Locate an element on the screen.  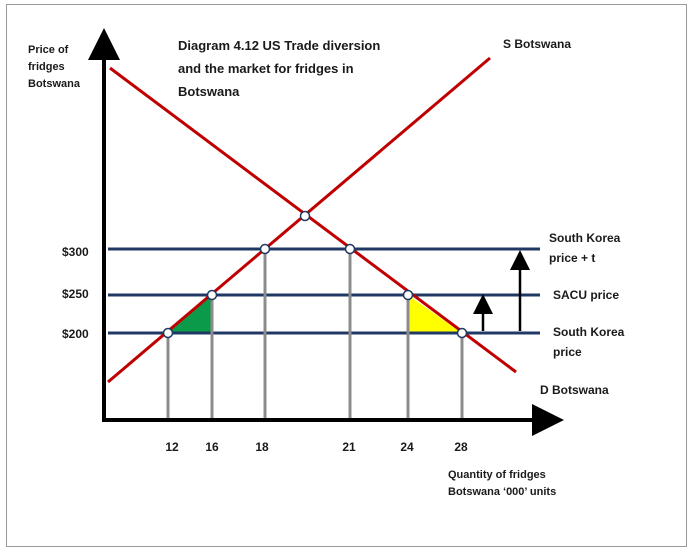
price-label-300: $300 is located at coordinates (75, 252).